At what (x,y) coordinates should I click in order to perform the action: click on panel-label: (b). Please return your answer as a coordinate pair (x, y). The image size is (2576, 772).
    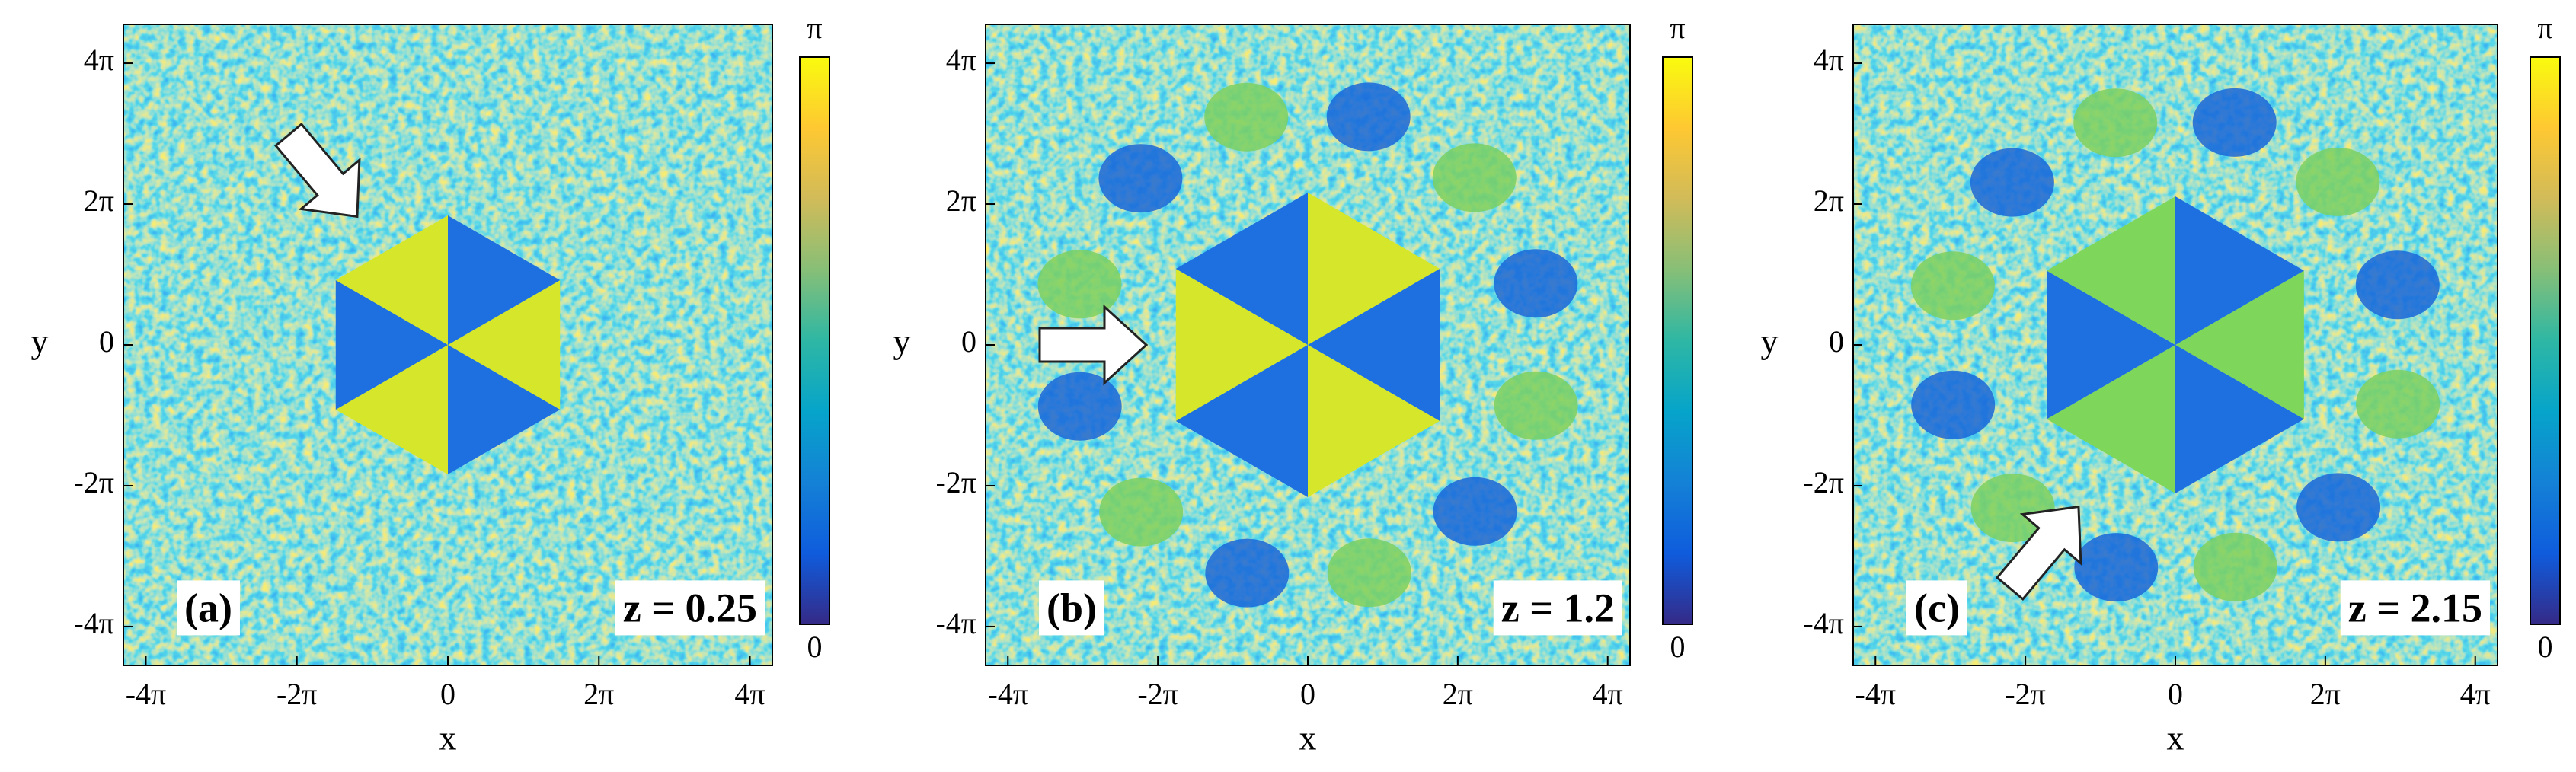
    Looking at the image, I should click on (1072, 607).